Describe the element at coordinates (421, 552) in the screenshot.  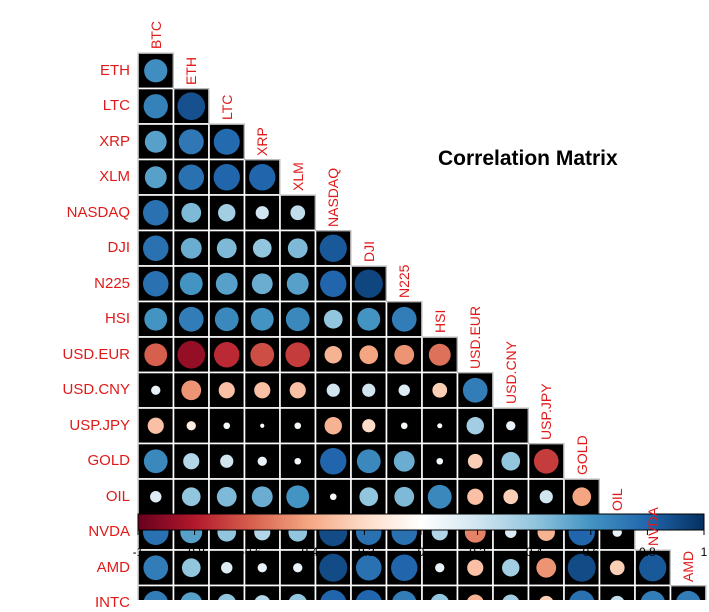
I see `colorbar-tick-label: 0` at that location.